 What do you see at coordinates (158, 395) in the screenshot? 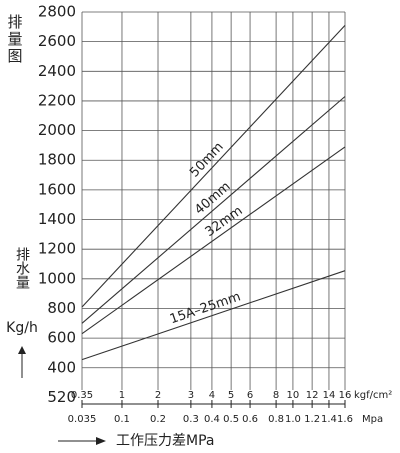
I see `x-tick-label: 2` at bounding box center [158, 395].